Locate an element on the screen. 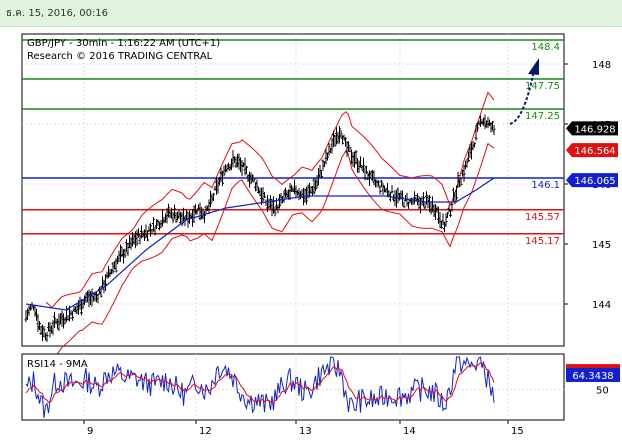 The width and height of the screenshot is (622, 447). timestamp-text: ธ.ค. 15, 2016, 00:16 is located at coordinates (57, 13).